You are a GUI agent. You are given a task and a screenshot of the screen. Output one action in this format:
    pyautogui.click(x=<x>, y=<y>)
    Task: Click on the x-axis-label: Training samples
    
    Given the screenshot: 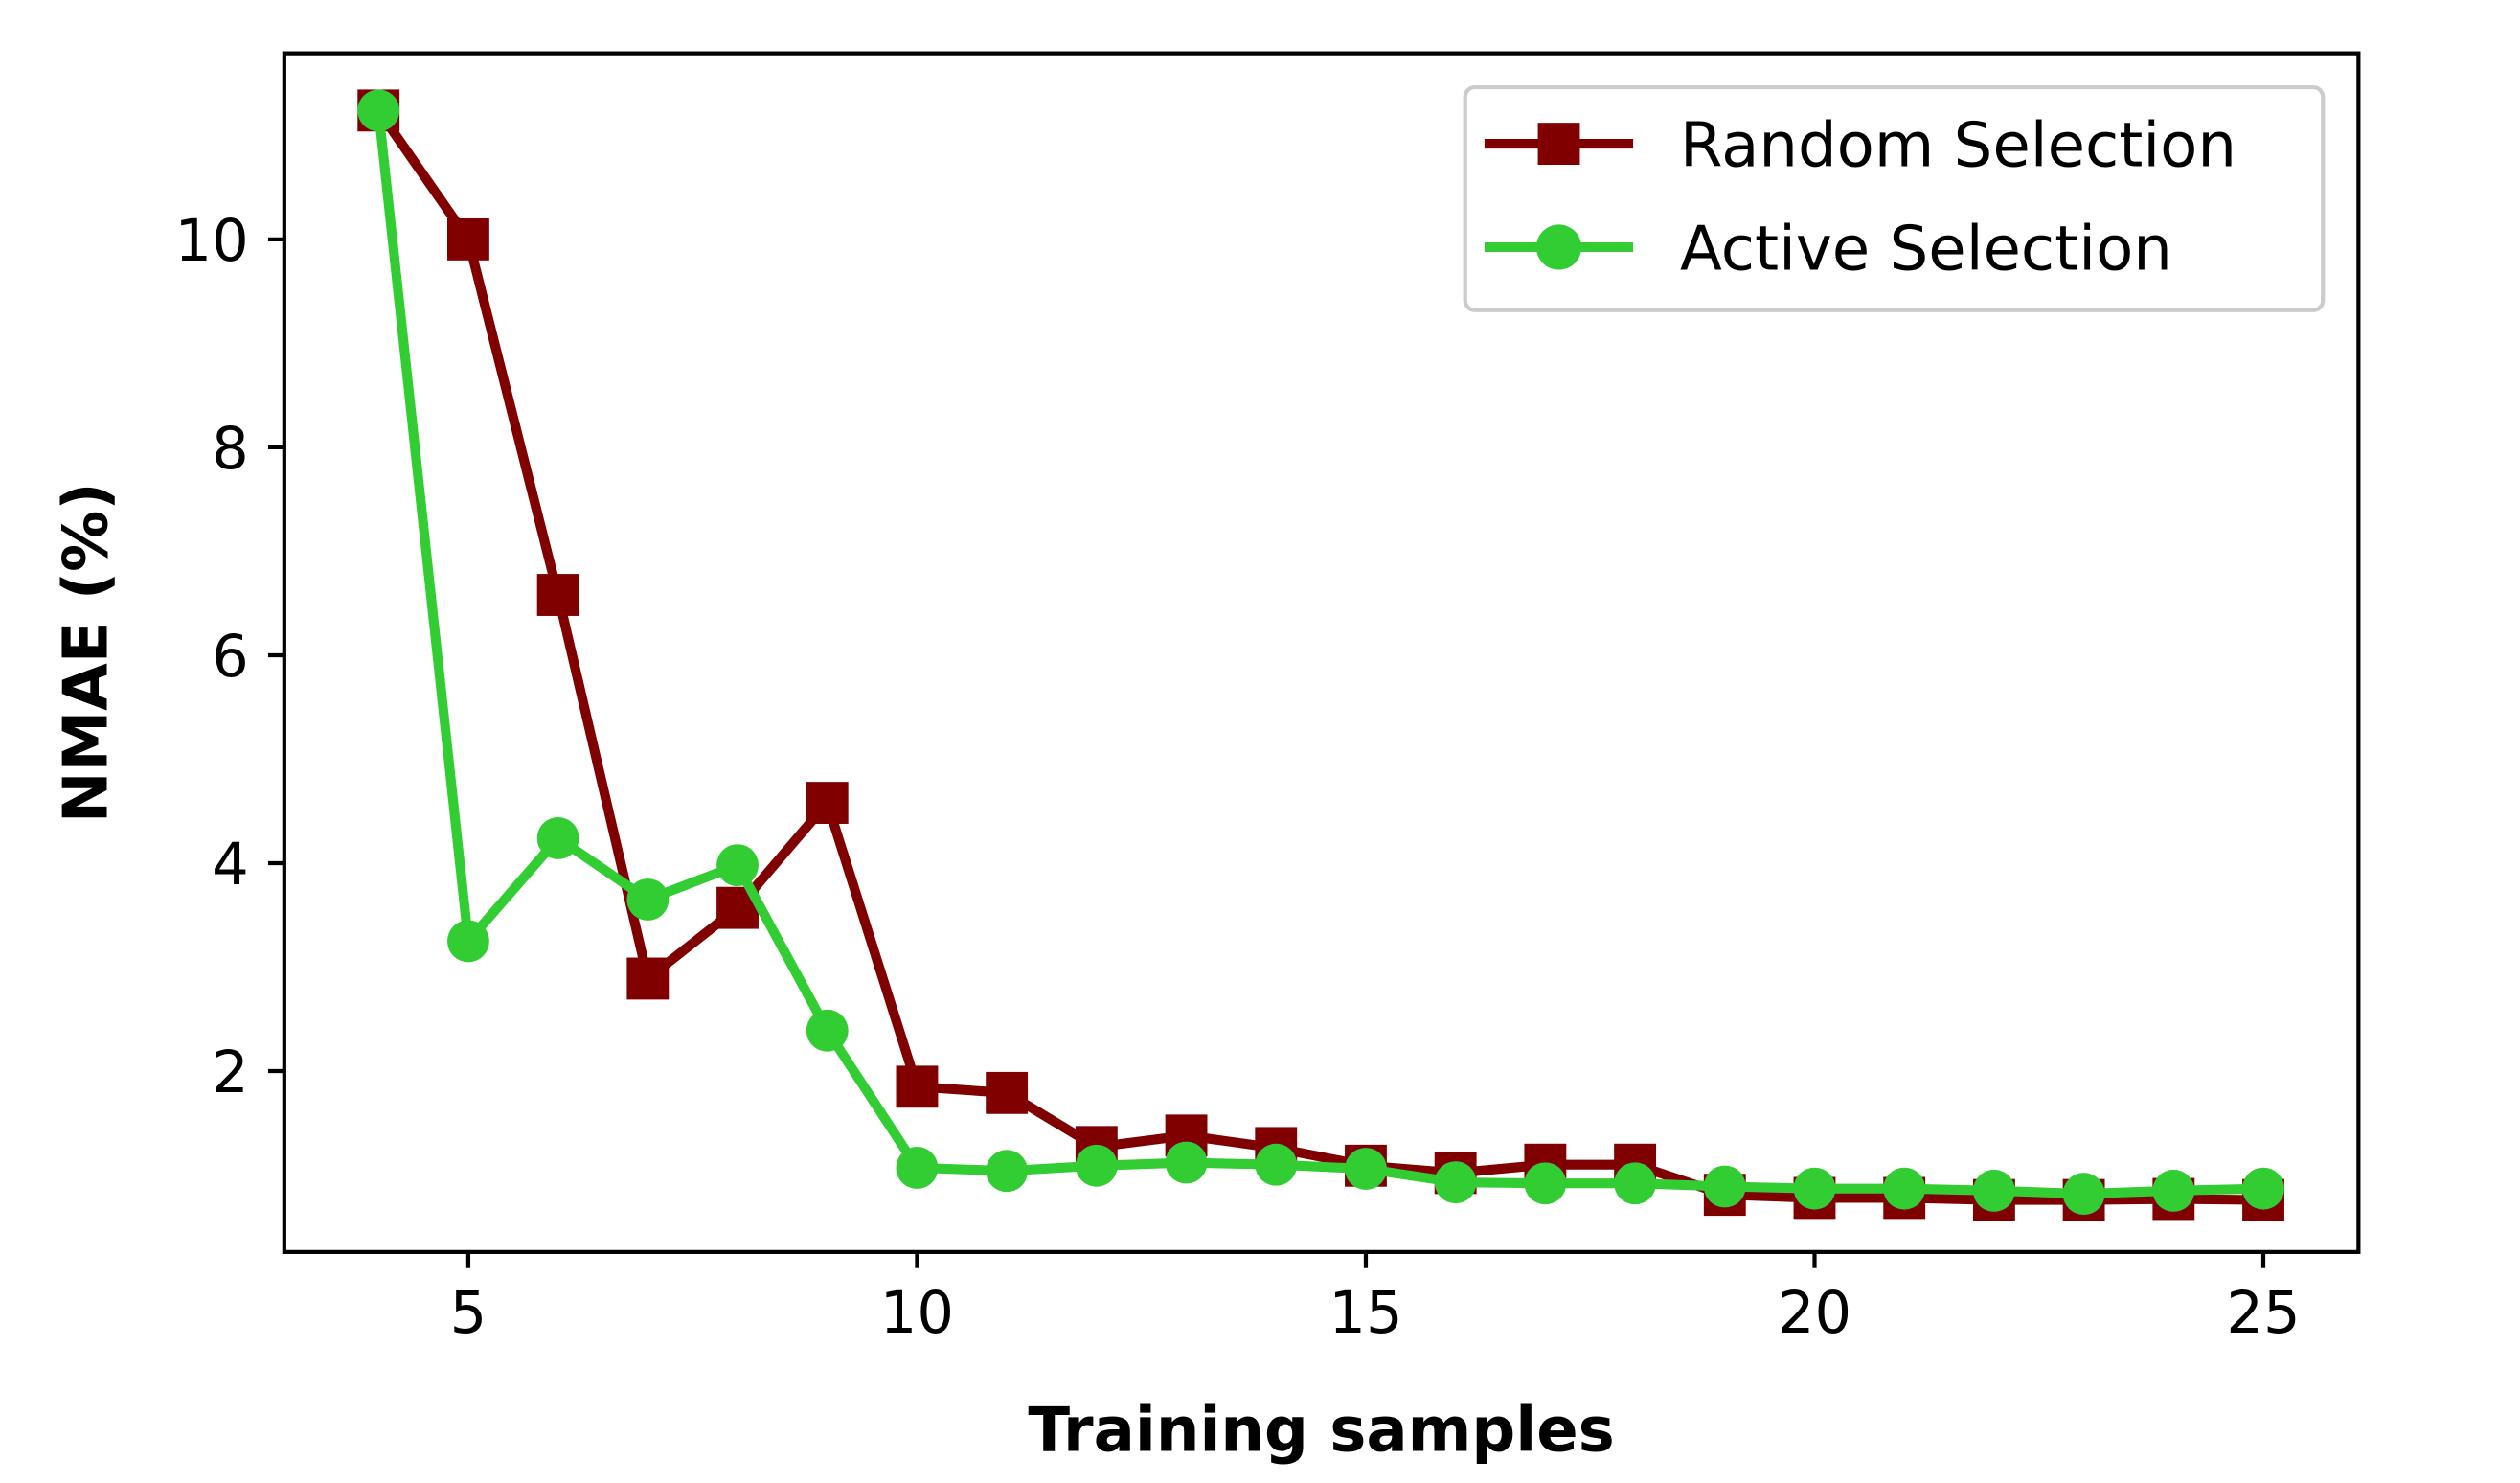 What is the action you would take?
    pyautogui.click(x=1321, y=1430)
    